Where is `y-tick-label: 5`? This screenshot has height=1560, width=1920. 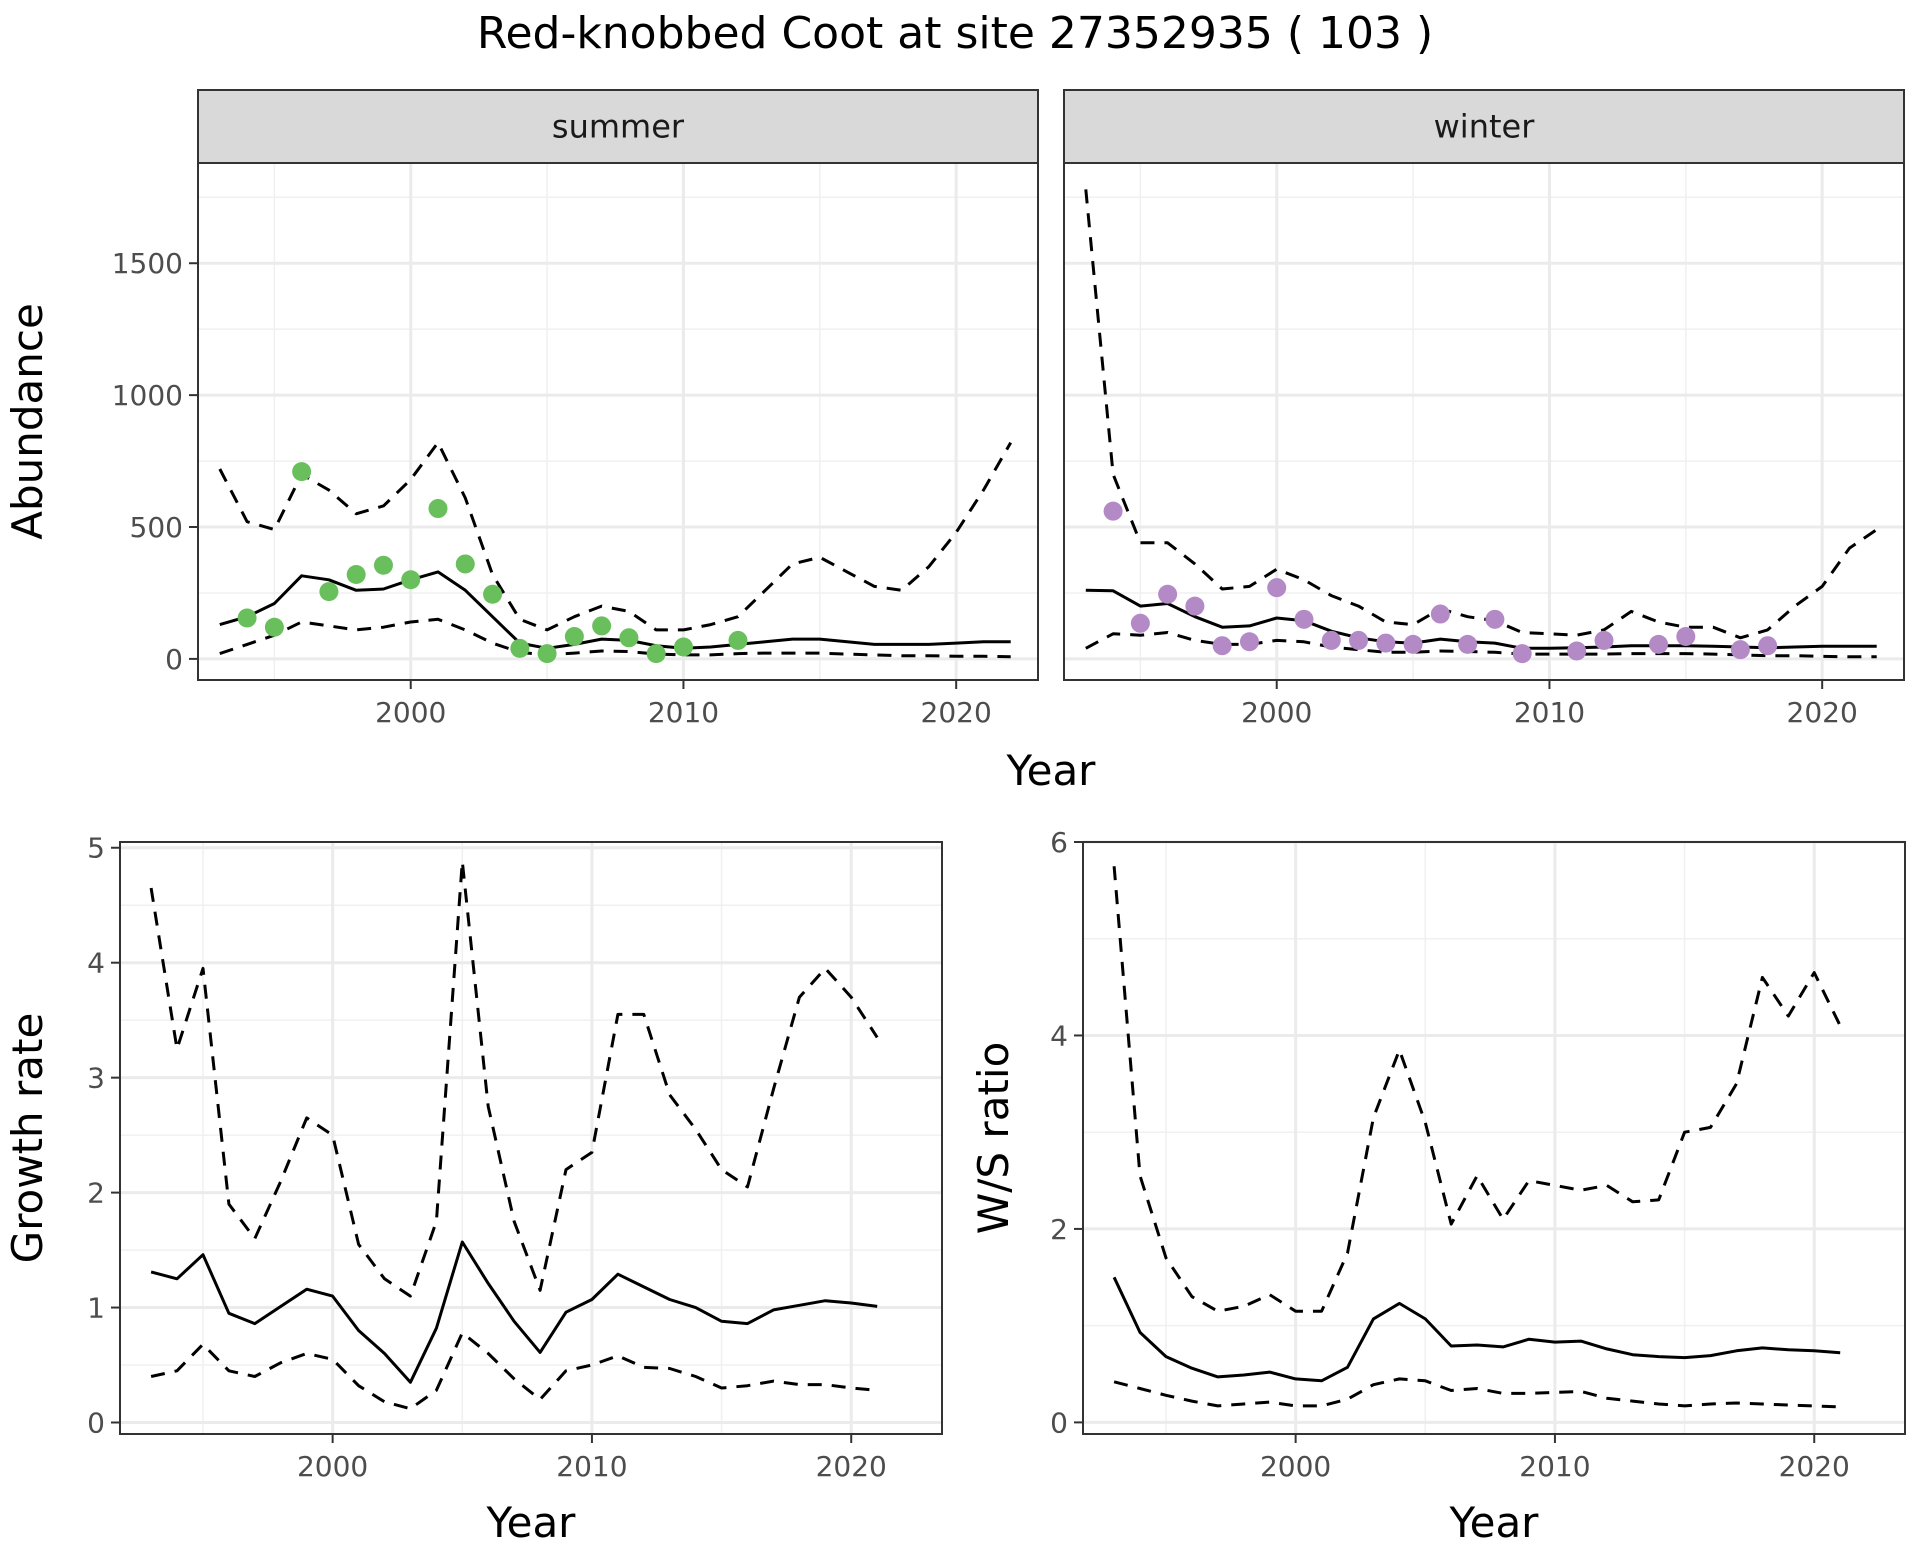 y-tick-label: 5 is located at coordinates (96, 848).